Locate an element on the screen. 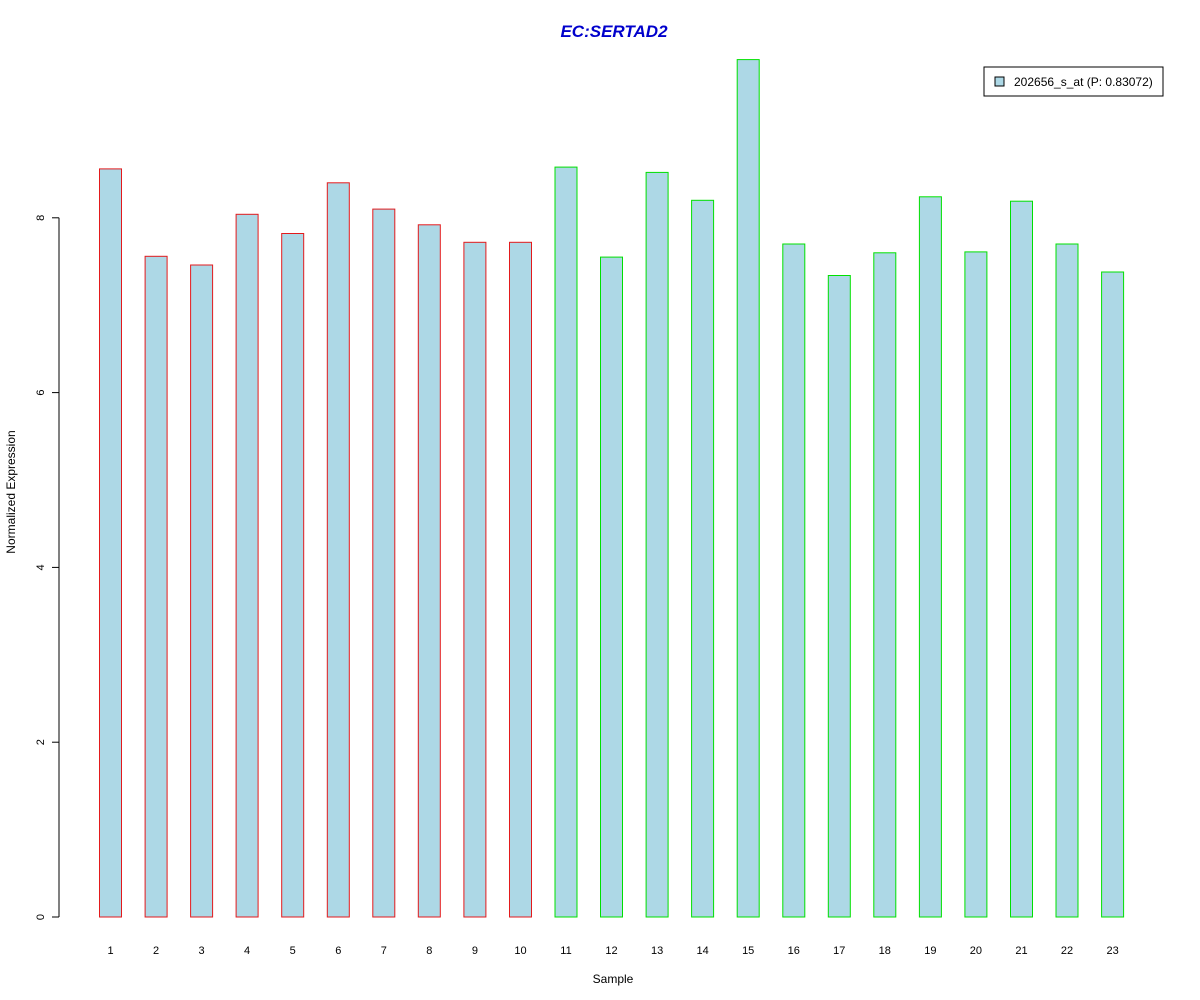 The width and height of the screenshot is (1200, 1000). y-axis: 0 2 4 6 8 is located at coordinates (47, 567).